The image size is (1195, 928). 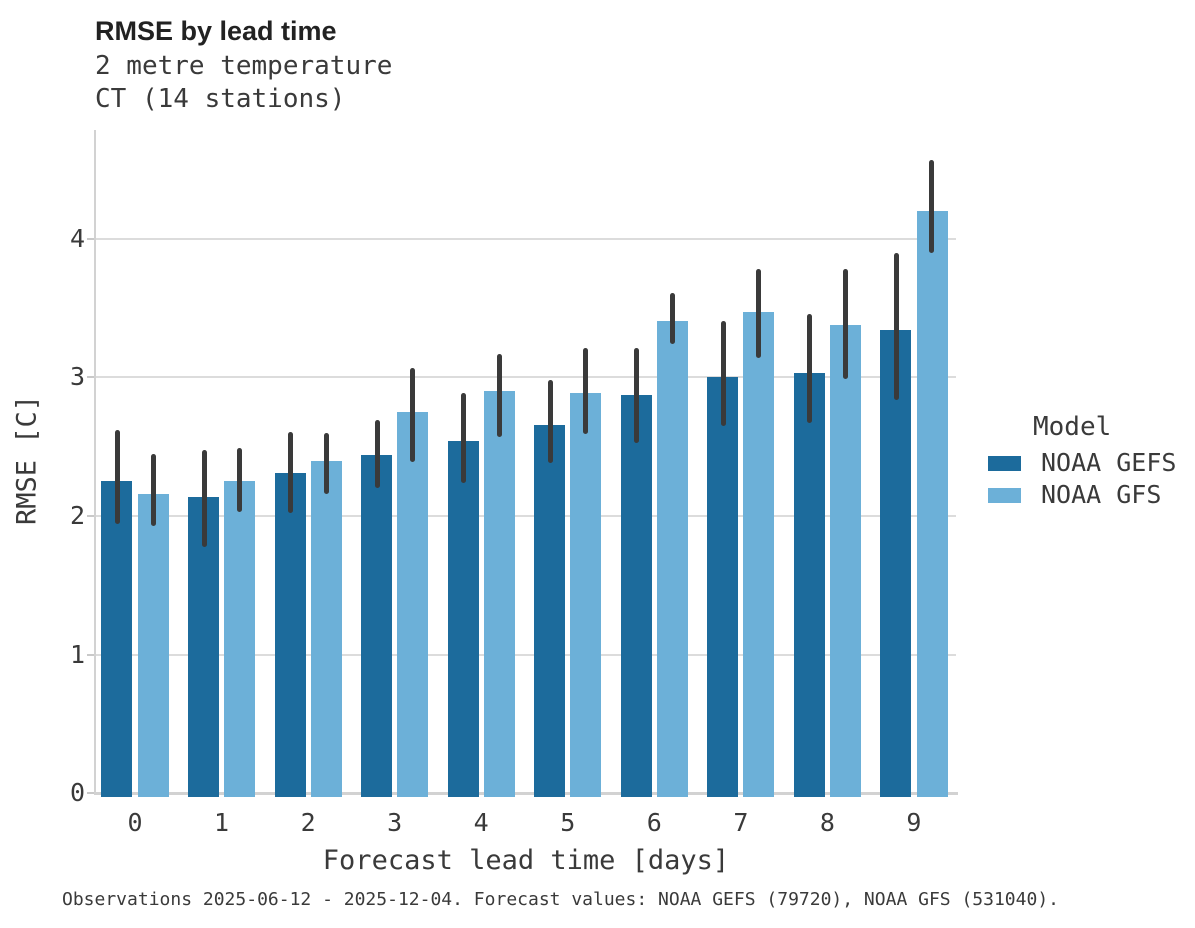 What do you see at coordinates (741, 822) in the screenshot?
I see `x-tick-label-7: 7` at bounding box center [741, 822].